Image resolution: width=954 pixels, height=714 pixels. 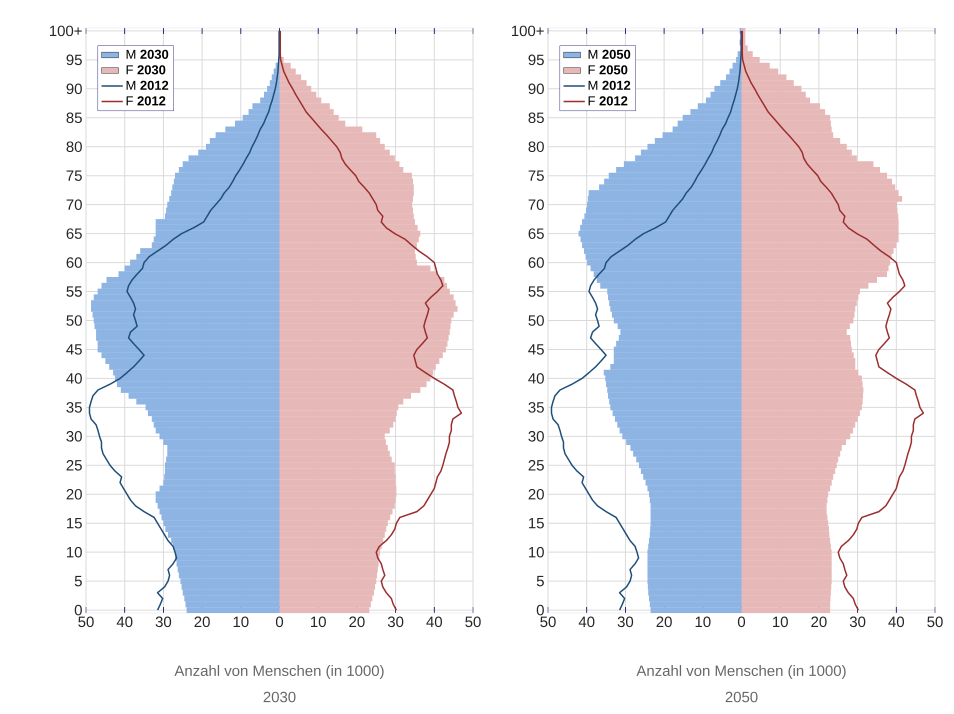 What do you see at coordinates (742, 697) in the screenshot?
I see `text: 2050` at bounding box center [742, 697].